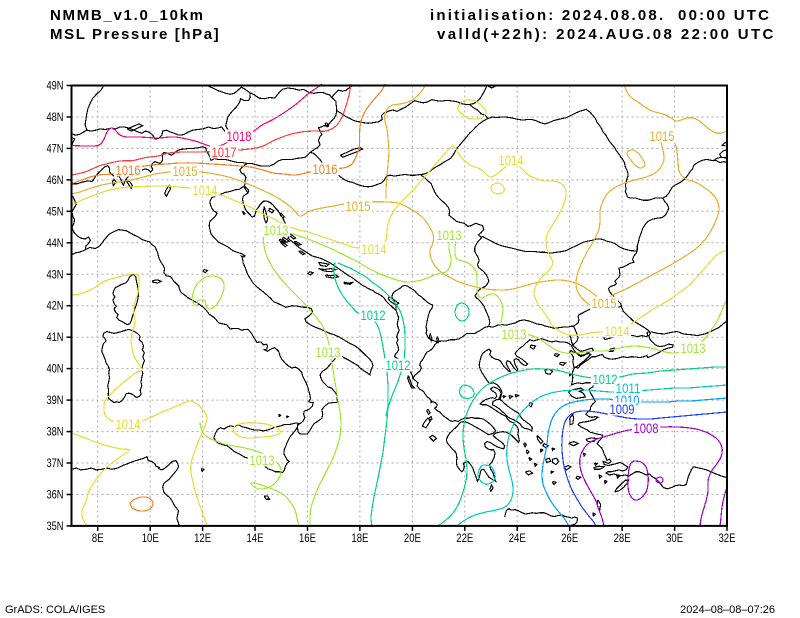 Image resolution: width=800 pixels, height=618 pixels. Describe the element at coordinates (55, 211) in the screenshot. I see `svg-text: 45N` at that location.